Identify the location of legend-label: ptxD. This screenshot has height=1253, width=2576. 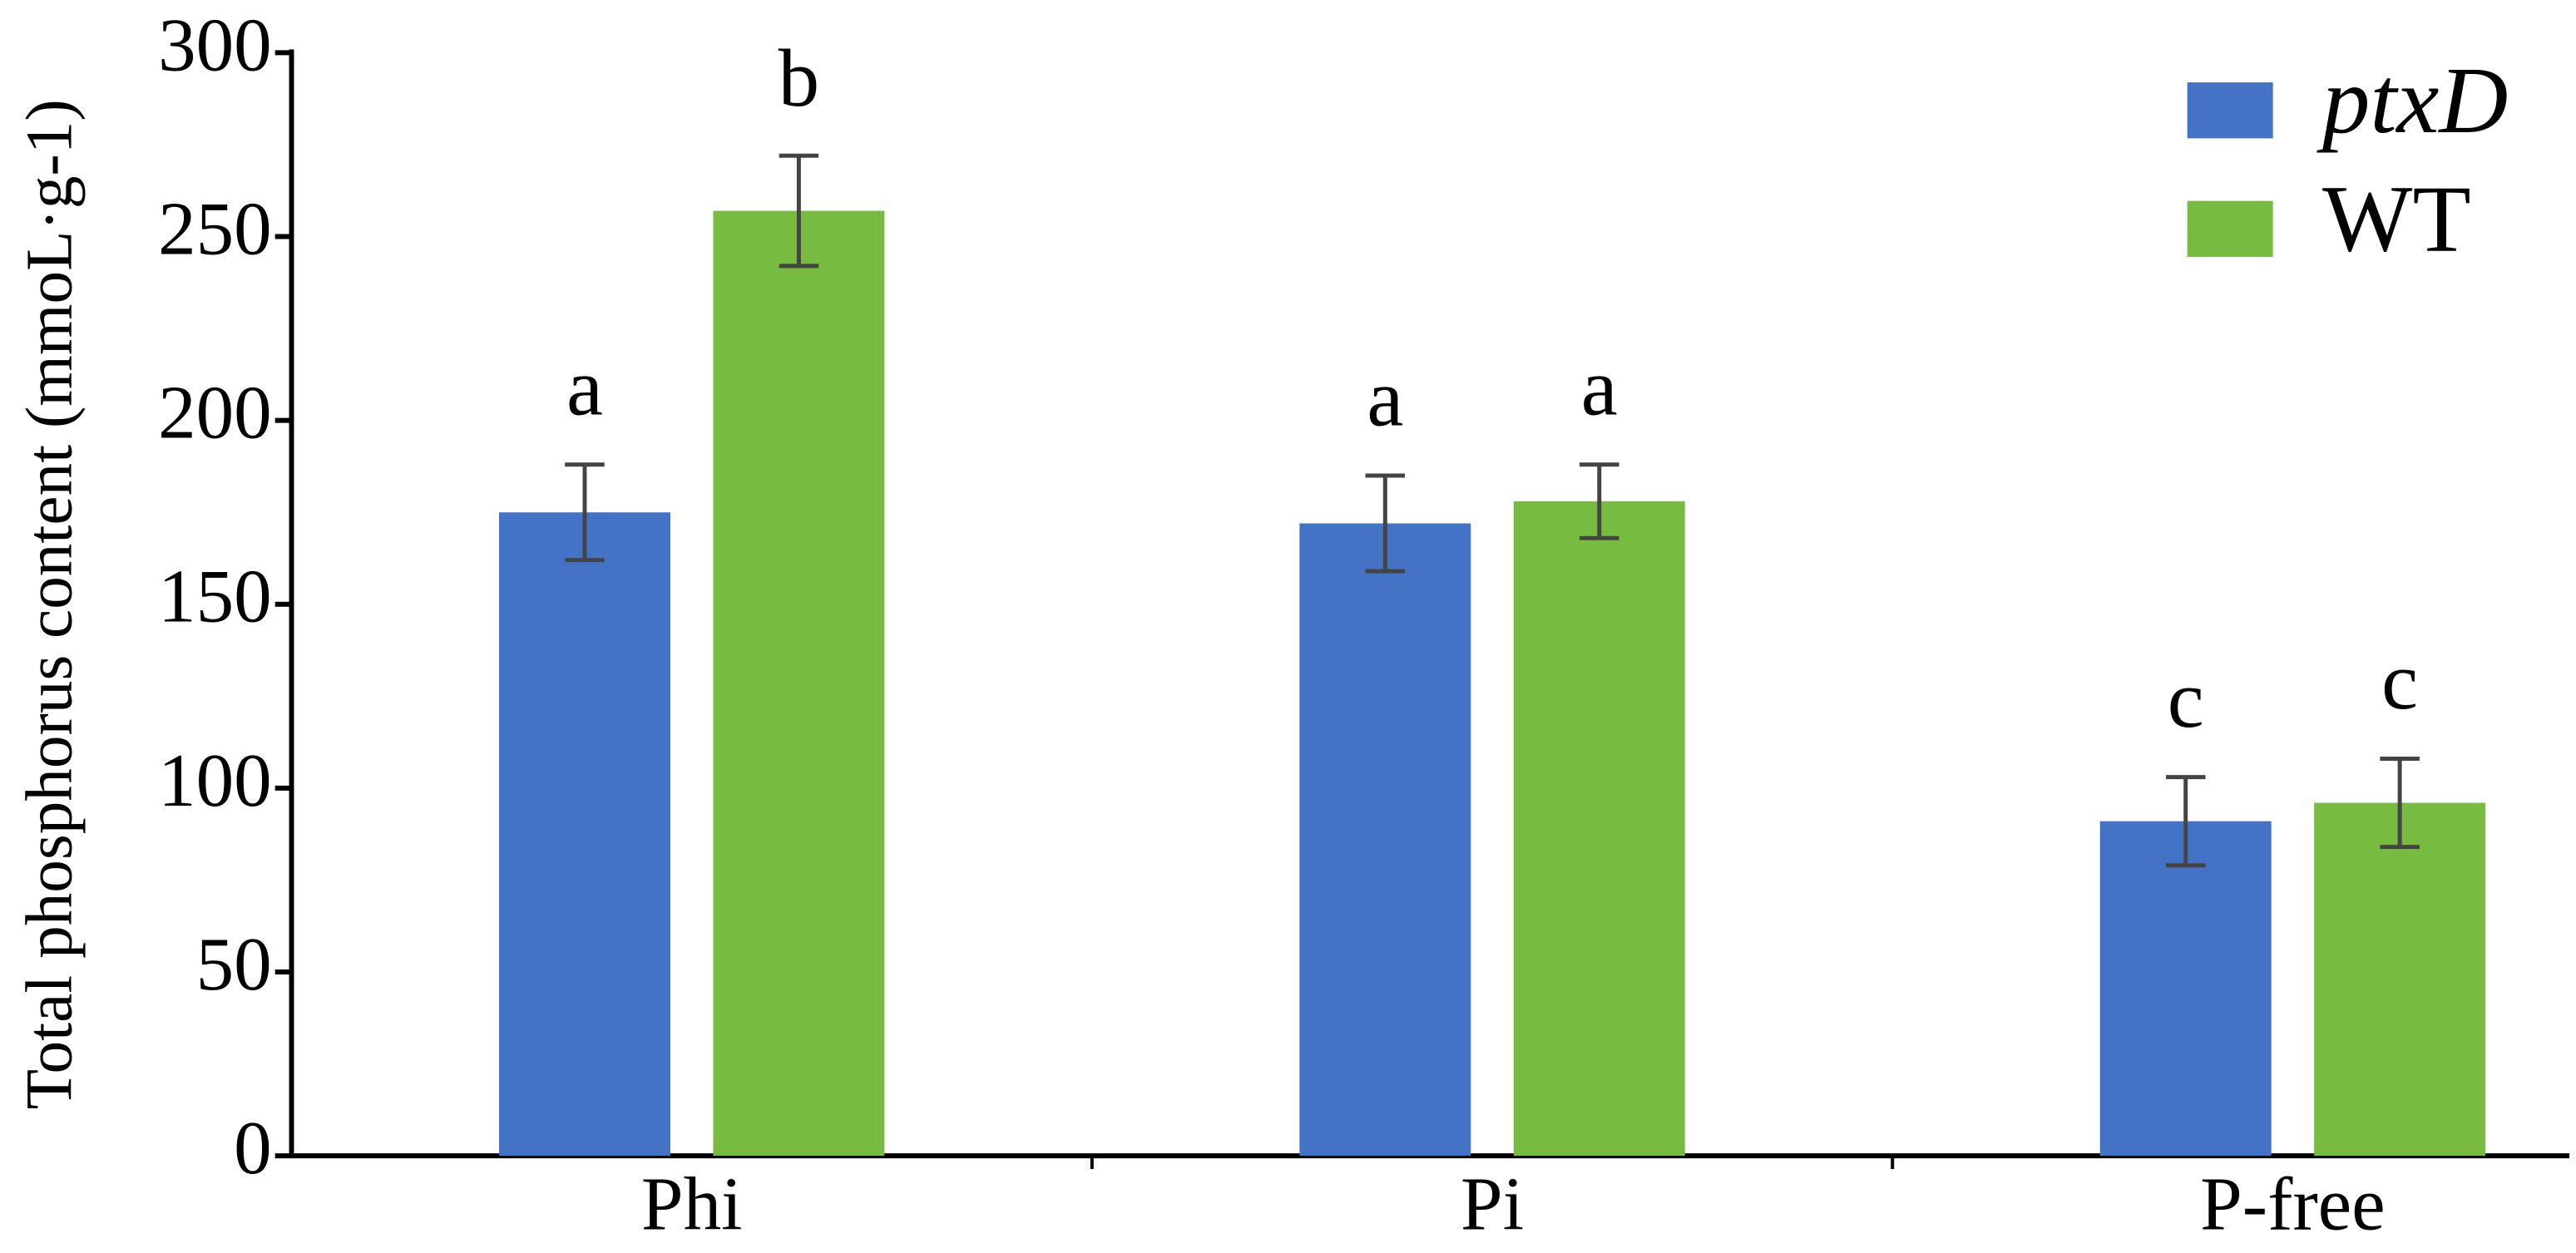
(2412, 100).